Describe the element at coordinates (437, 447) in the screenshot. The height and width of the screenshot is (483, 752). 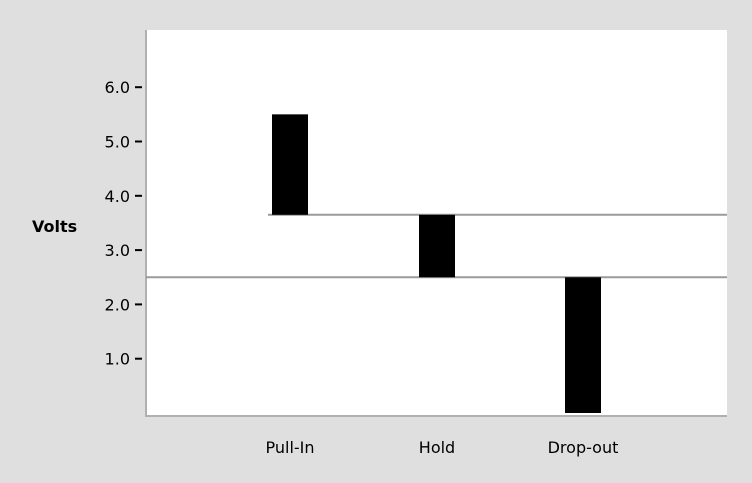
I see `x-category-label: Hold` at that location.